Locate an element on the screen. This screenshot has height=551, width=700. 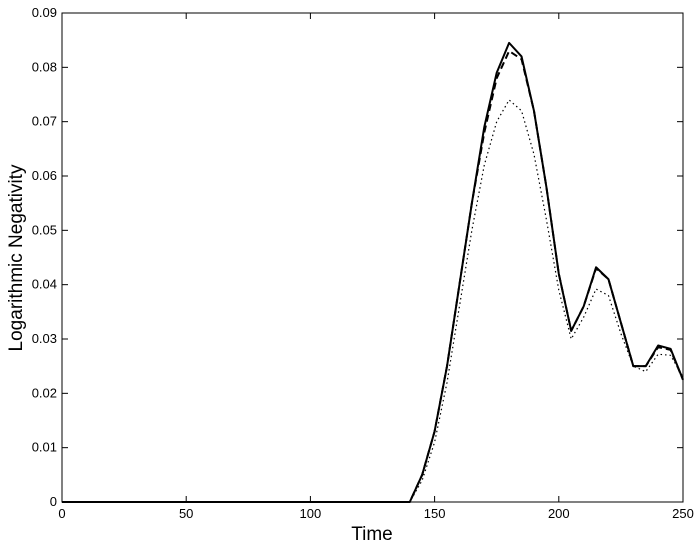
x-tick-label: 100 is located at coordinates (311, 513).